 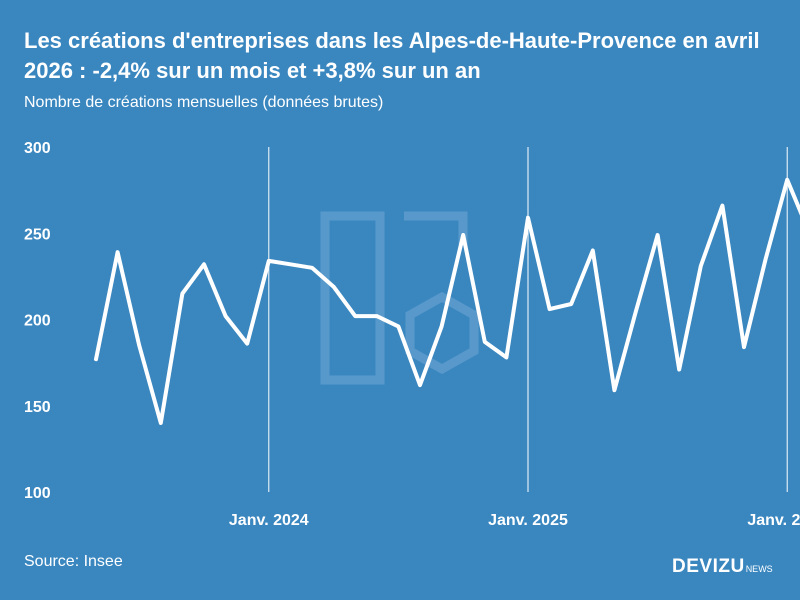 I want to click on x-tick-label: Janv. 2024, so click(x=269, y=520).